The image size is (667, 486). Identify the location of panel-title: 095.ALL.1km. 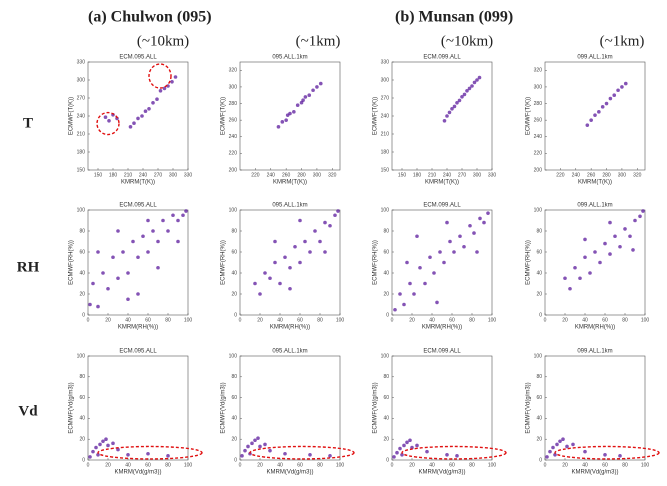
(289, 58).